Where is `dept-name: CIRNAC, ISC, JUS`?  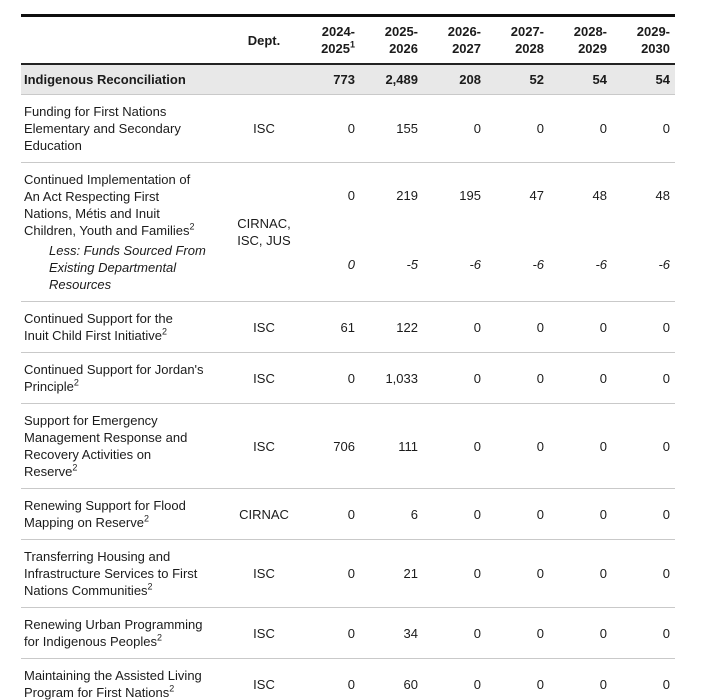 dept-name: CIRNAC, ISC, JUS is located at coordinates (264, 232).